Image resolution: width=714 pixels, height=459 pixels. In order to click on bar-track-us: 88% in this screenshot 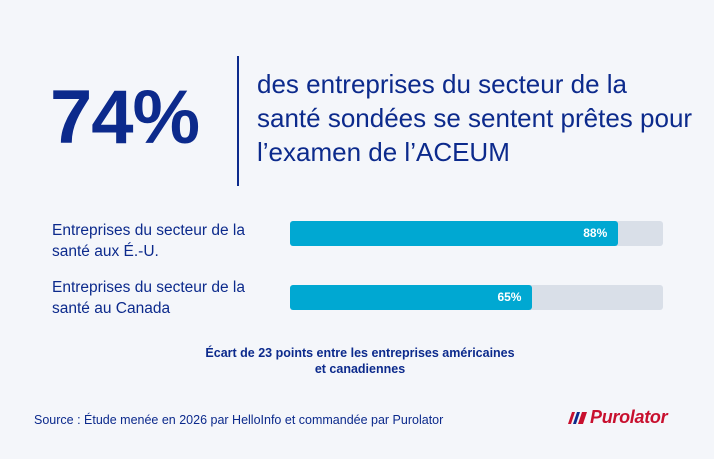, I will do `click(476, 233)`.